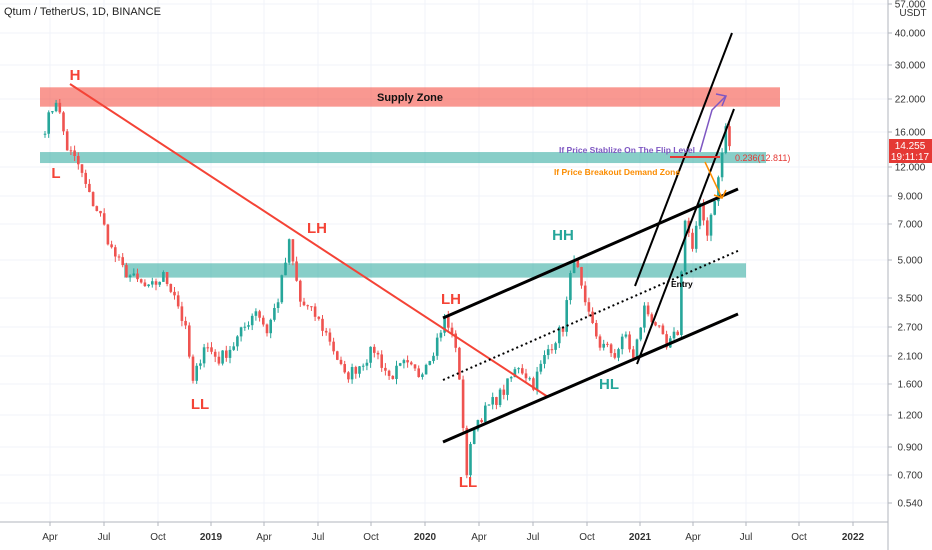  I want to click on chart-title: Qtum / TetherUS, 1D, BINANCE, so click(82, 12).